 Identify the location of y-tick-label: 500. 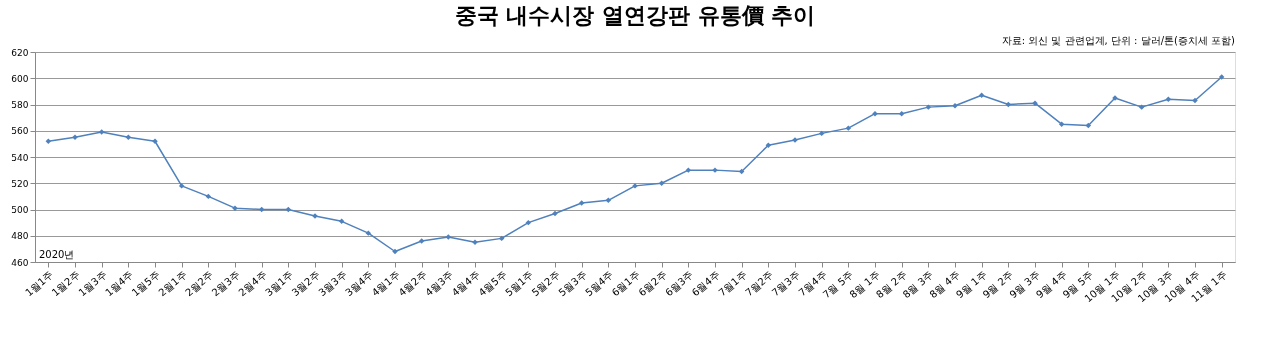
(20, 210).